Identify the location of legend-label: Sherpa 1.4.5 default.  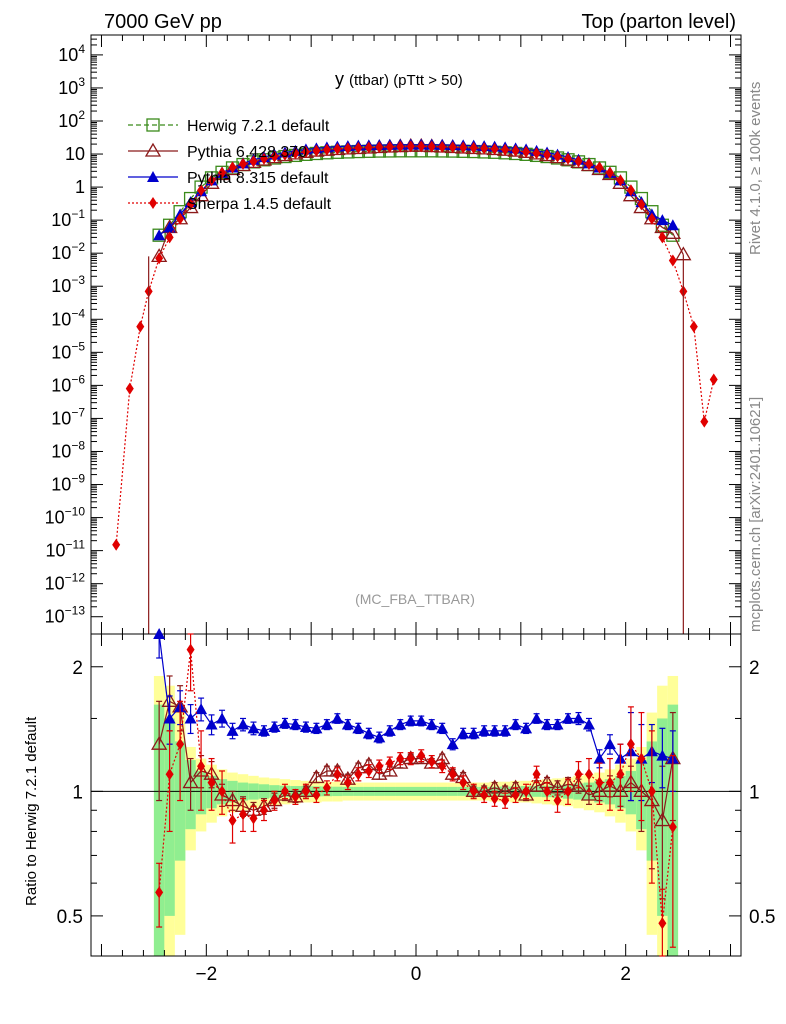
(259, 204).